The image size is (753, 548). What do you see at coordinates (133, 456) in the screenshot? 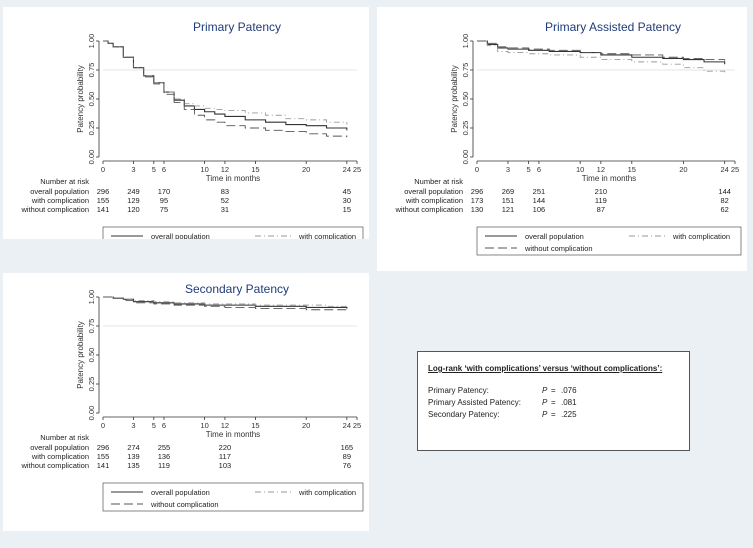
I see `risk-value: 139` at bounding box center [133, 456].